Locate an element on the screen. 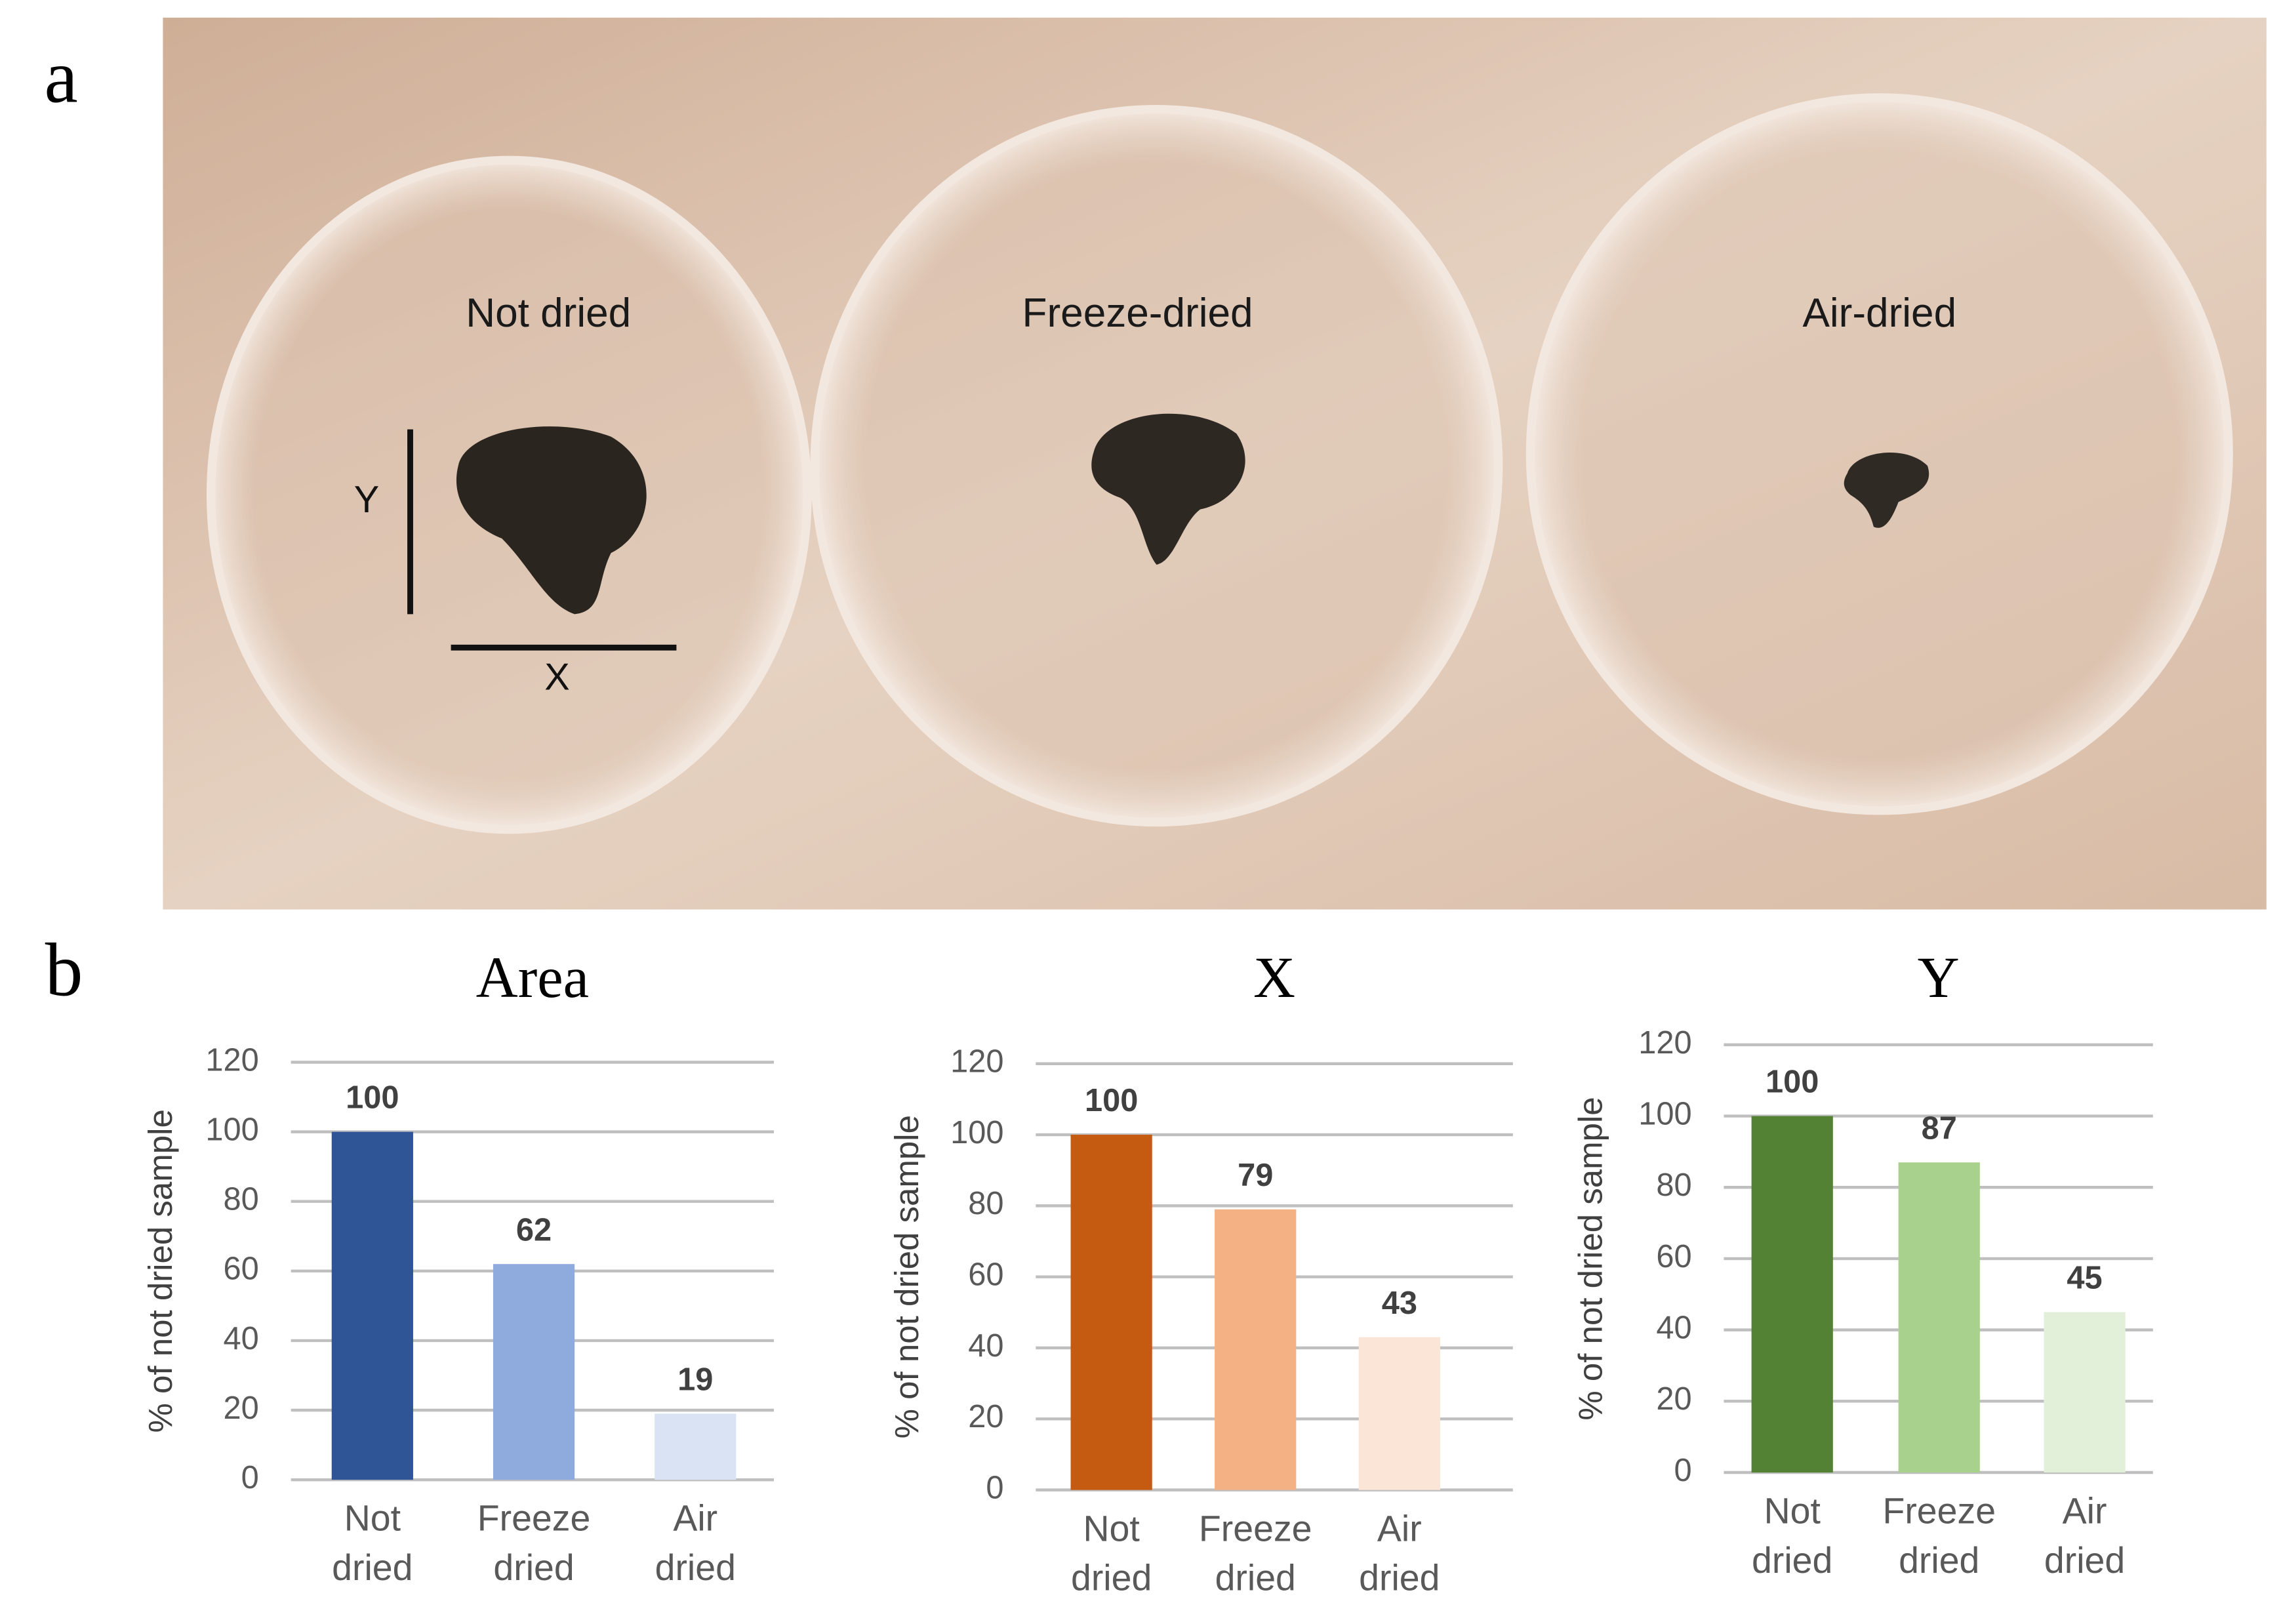 The height and width of the screenshot is (1624, 2281). panel-label: b is located at coordinates (64, 969).